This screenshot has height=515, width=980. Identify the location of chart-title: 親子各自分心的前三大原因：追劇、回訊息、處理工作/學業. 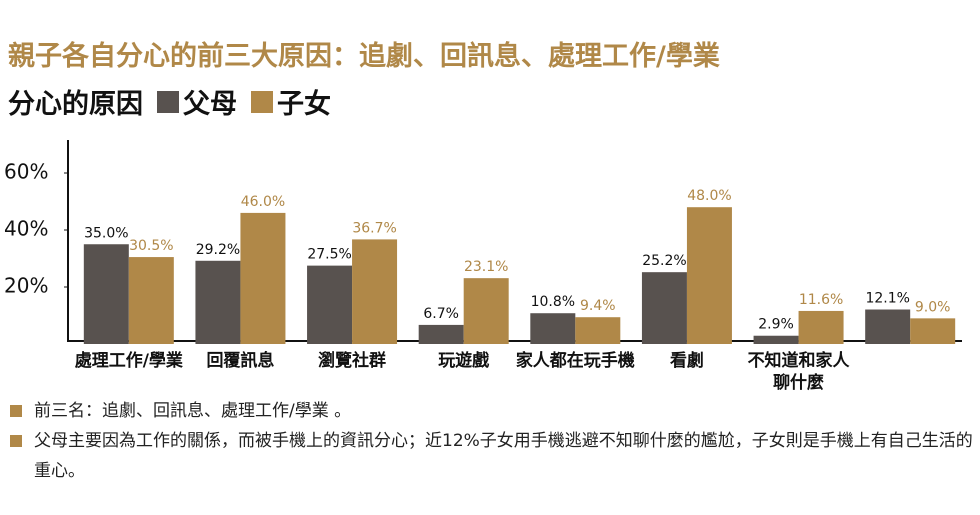
(364, 56).